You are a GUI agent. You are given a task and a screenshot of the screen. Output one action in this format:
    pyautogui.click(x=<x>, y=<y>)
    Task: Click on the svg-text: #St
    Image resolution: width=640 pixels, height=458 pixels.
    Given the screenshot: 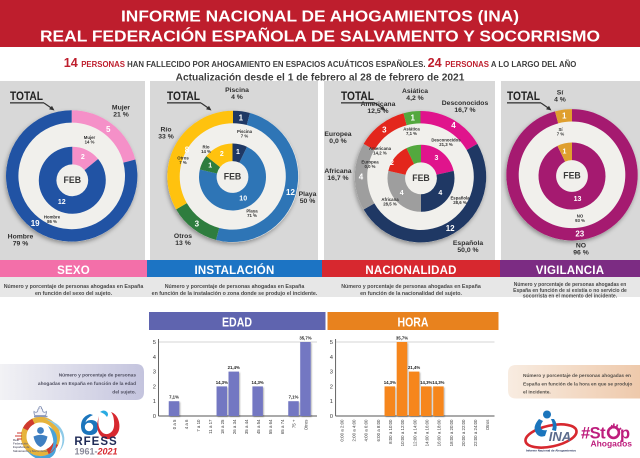 What is the action you would take?
    pyautogui.click(x=593, y=434)
    